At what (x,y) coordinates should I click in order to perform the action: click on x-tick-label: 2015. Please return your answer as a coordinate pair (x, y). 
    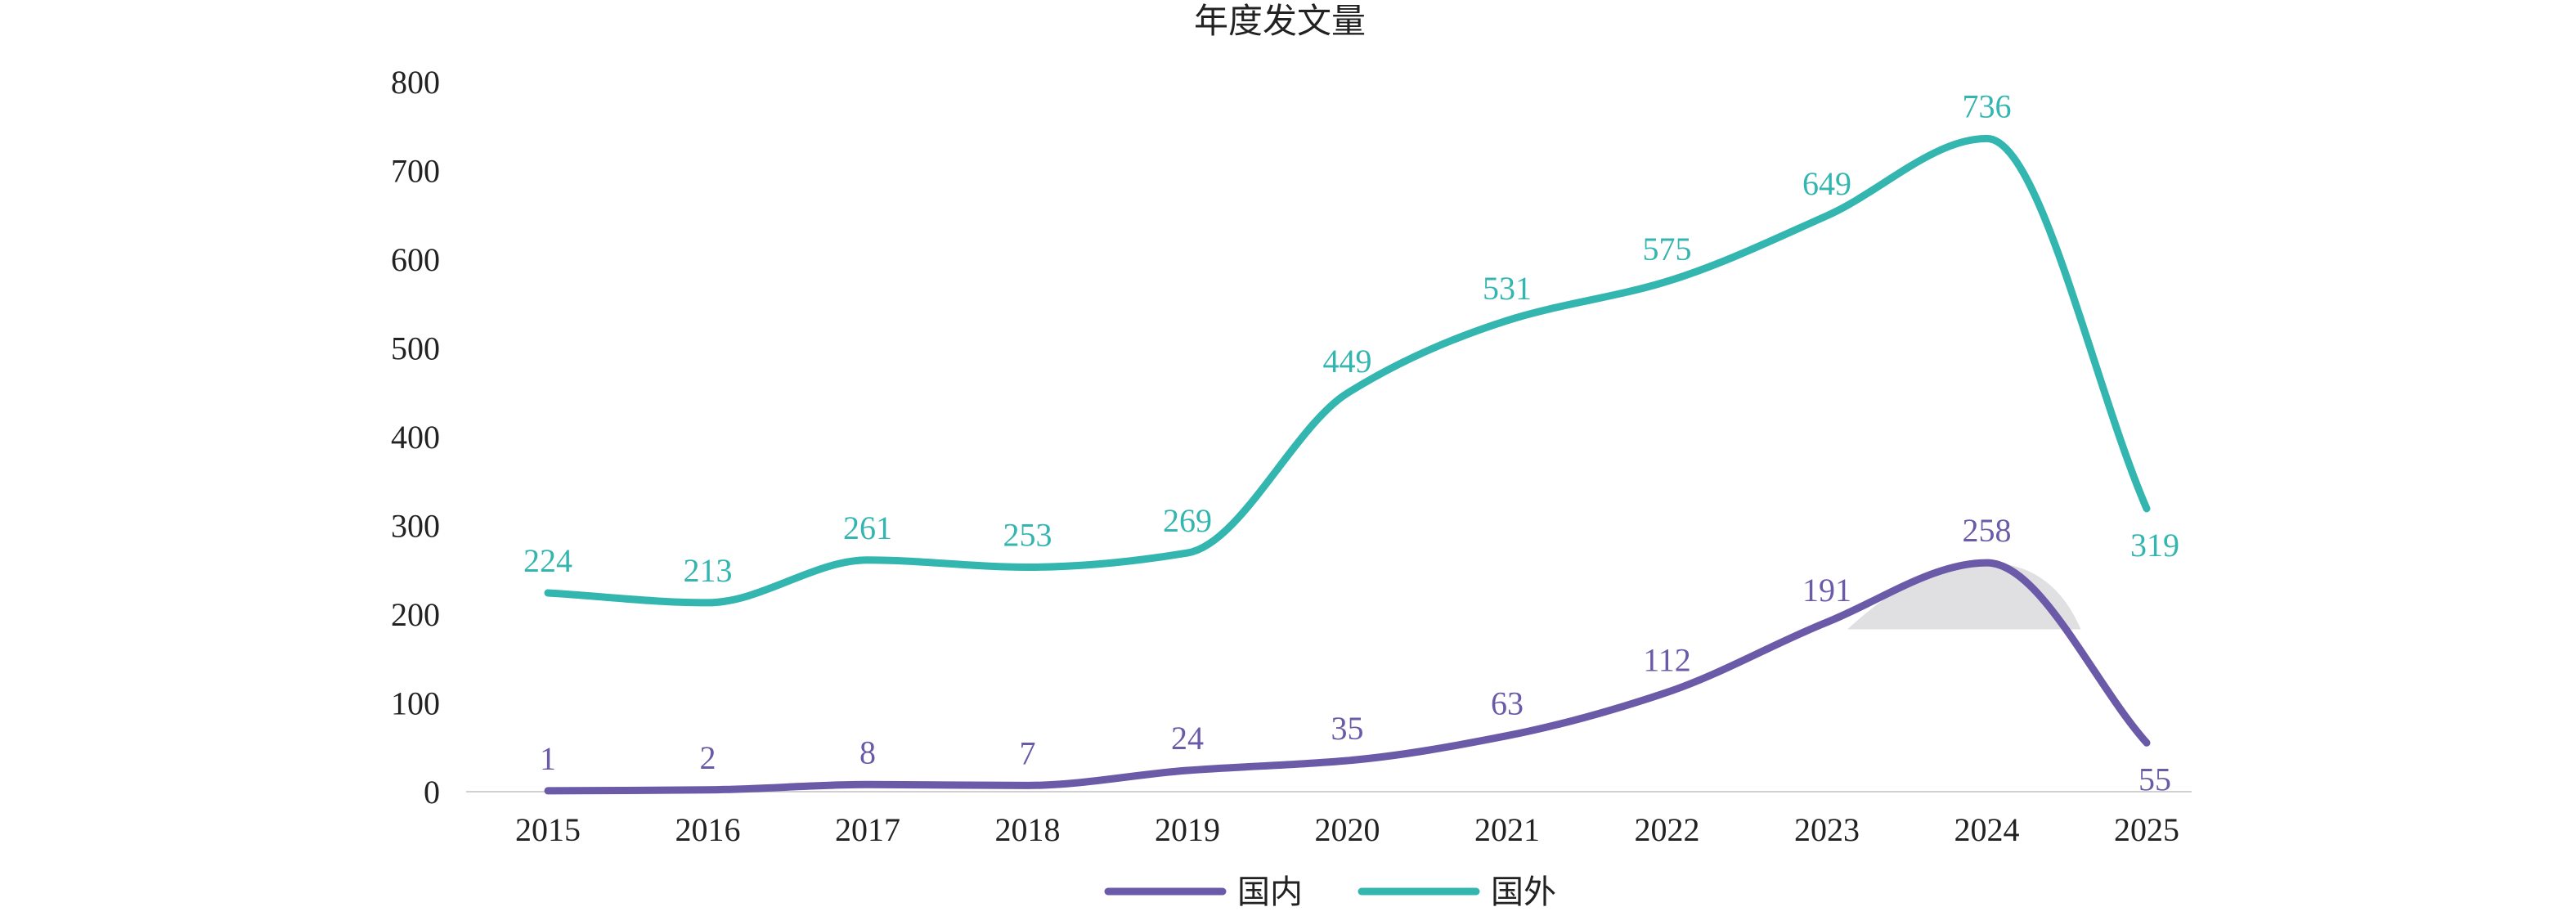
    Looking at the image, I should click on (548, 829).